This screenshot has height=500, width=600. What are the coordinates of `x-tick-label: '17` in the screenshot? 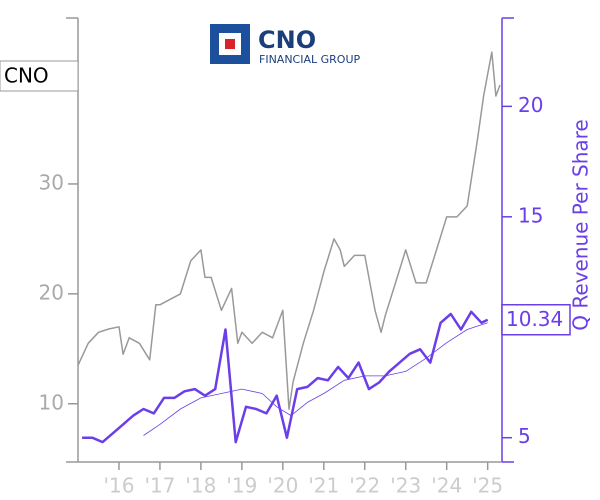 It's located at (159, 486).